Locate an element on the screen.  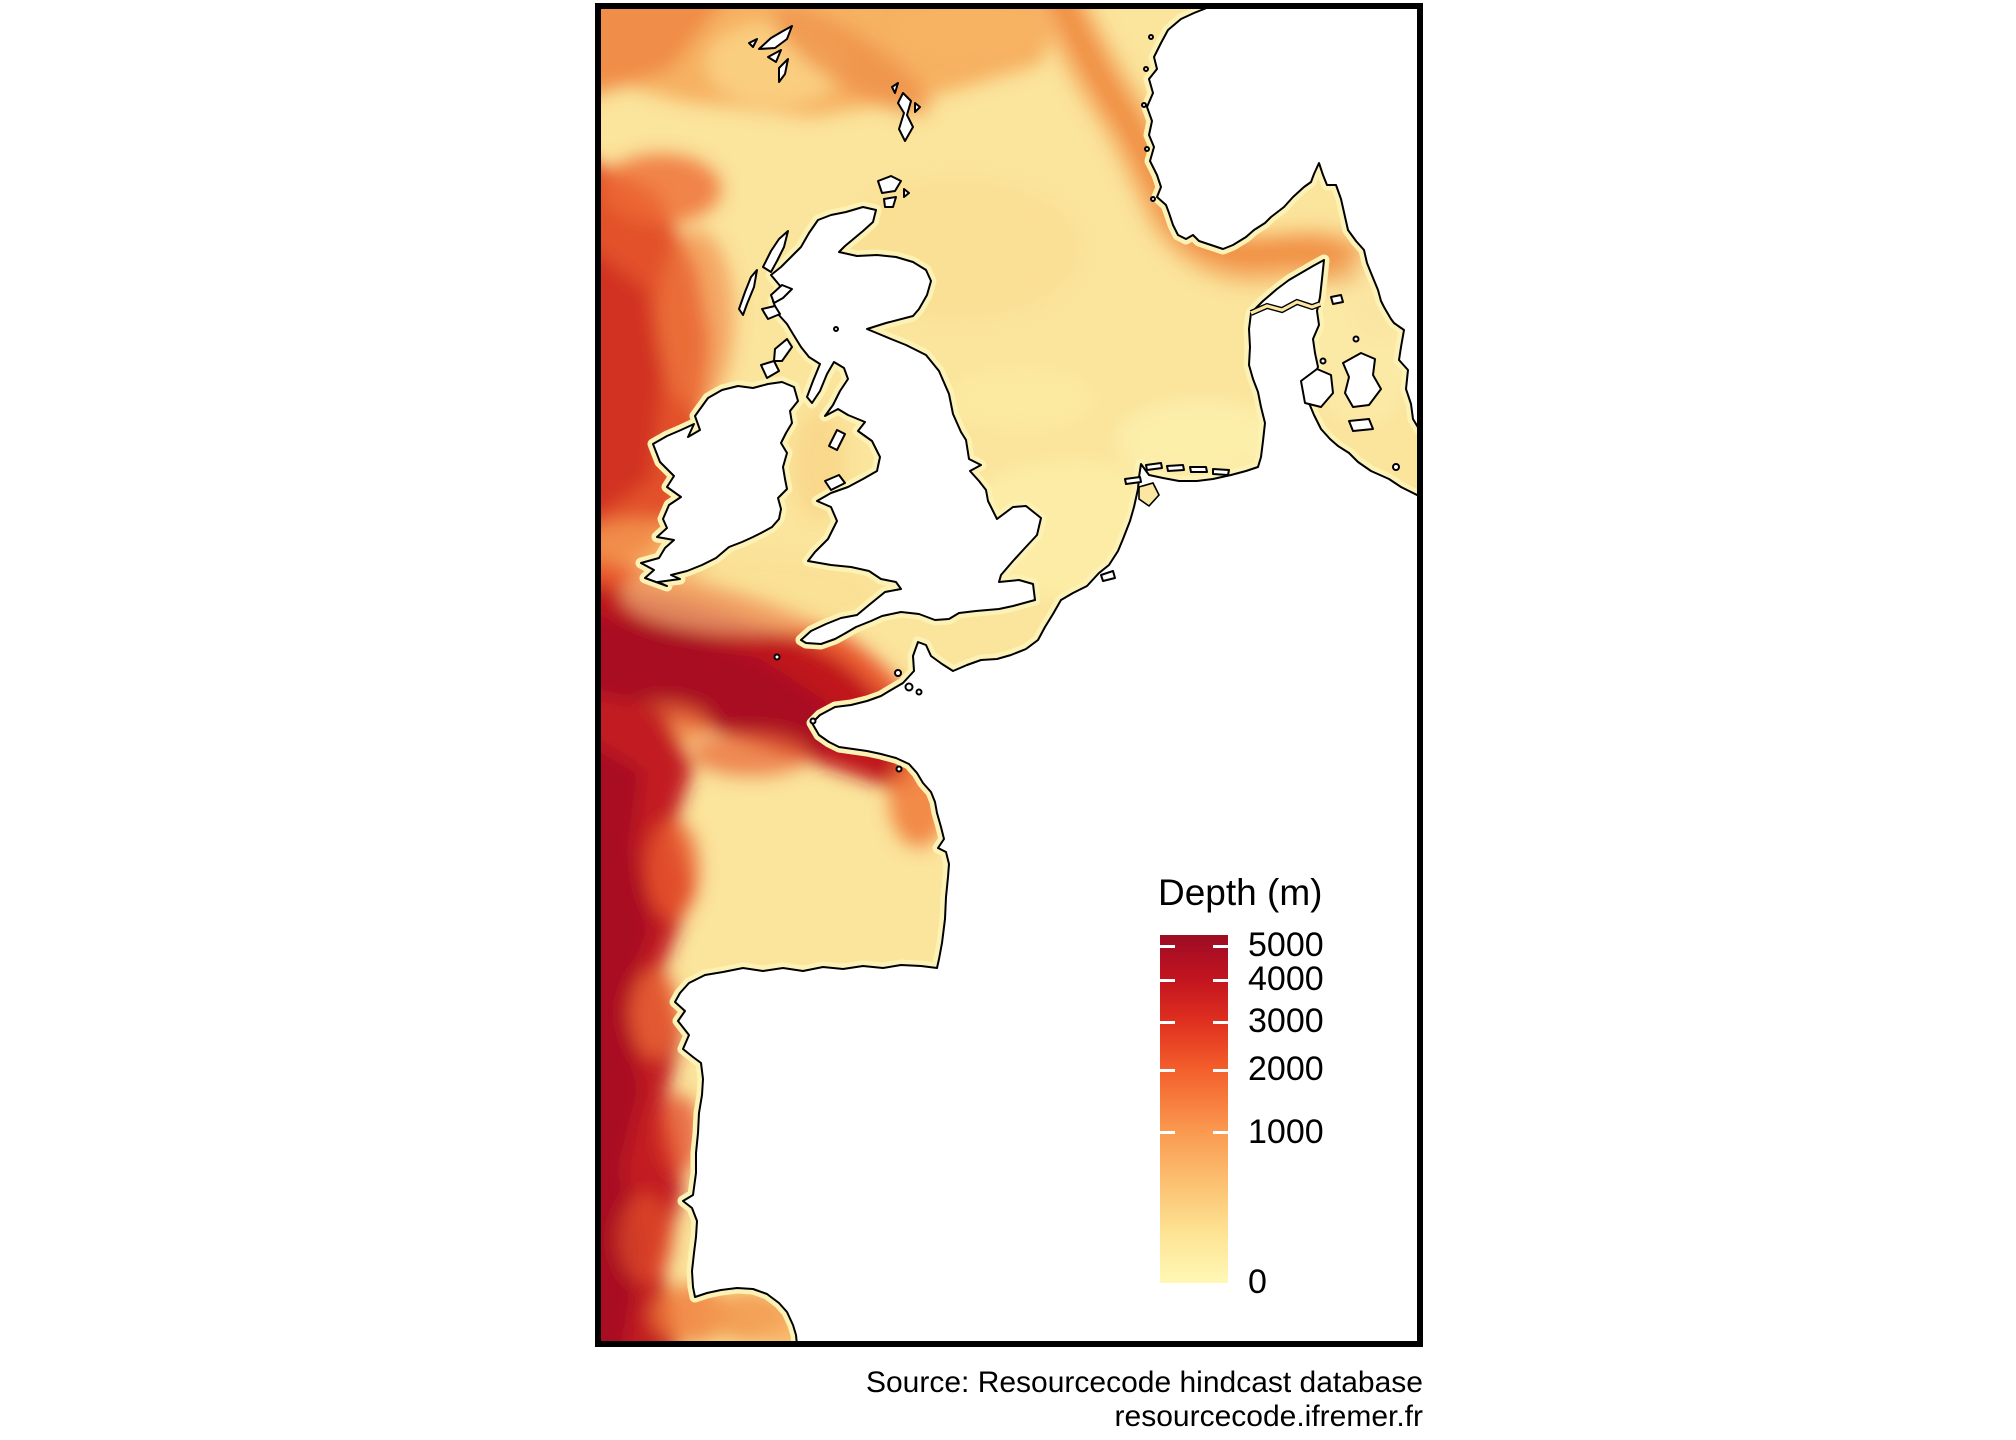
land-orkney is located at coordinates (893, 191).